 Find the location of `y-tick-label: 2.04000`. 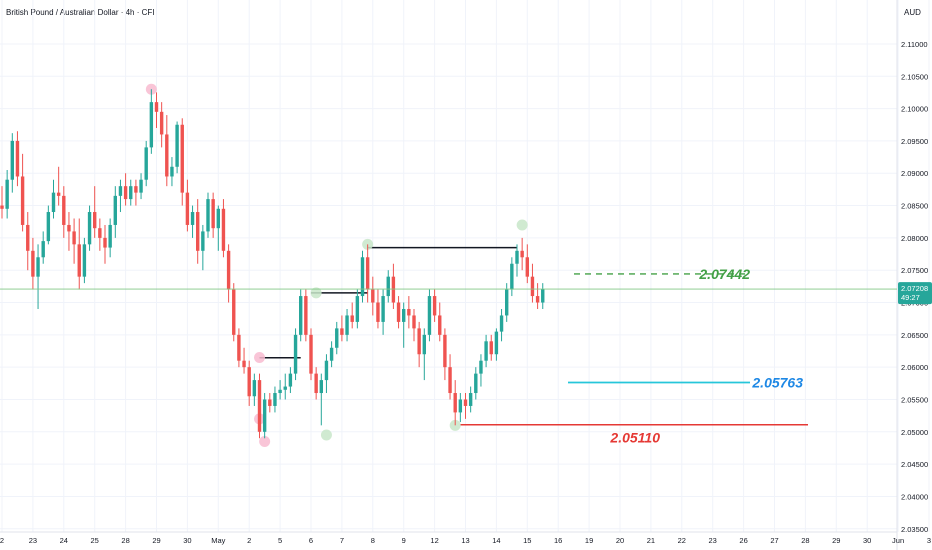

y-tick-label: 2.04000 is located at coordinates (914, 496).